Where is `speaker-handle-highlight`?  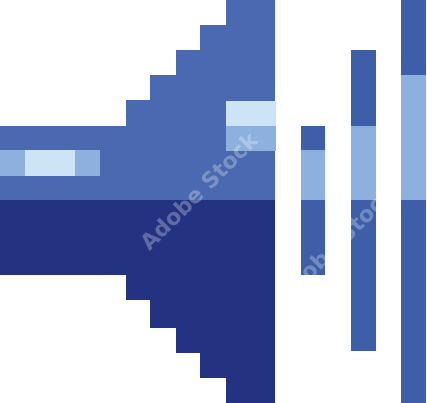
speaker-handle-highlight is located at coordinates (50, 163).